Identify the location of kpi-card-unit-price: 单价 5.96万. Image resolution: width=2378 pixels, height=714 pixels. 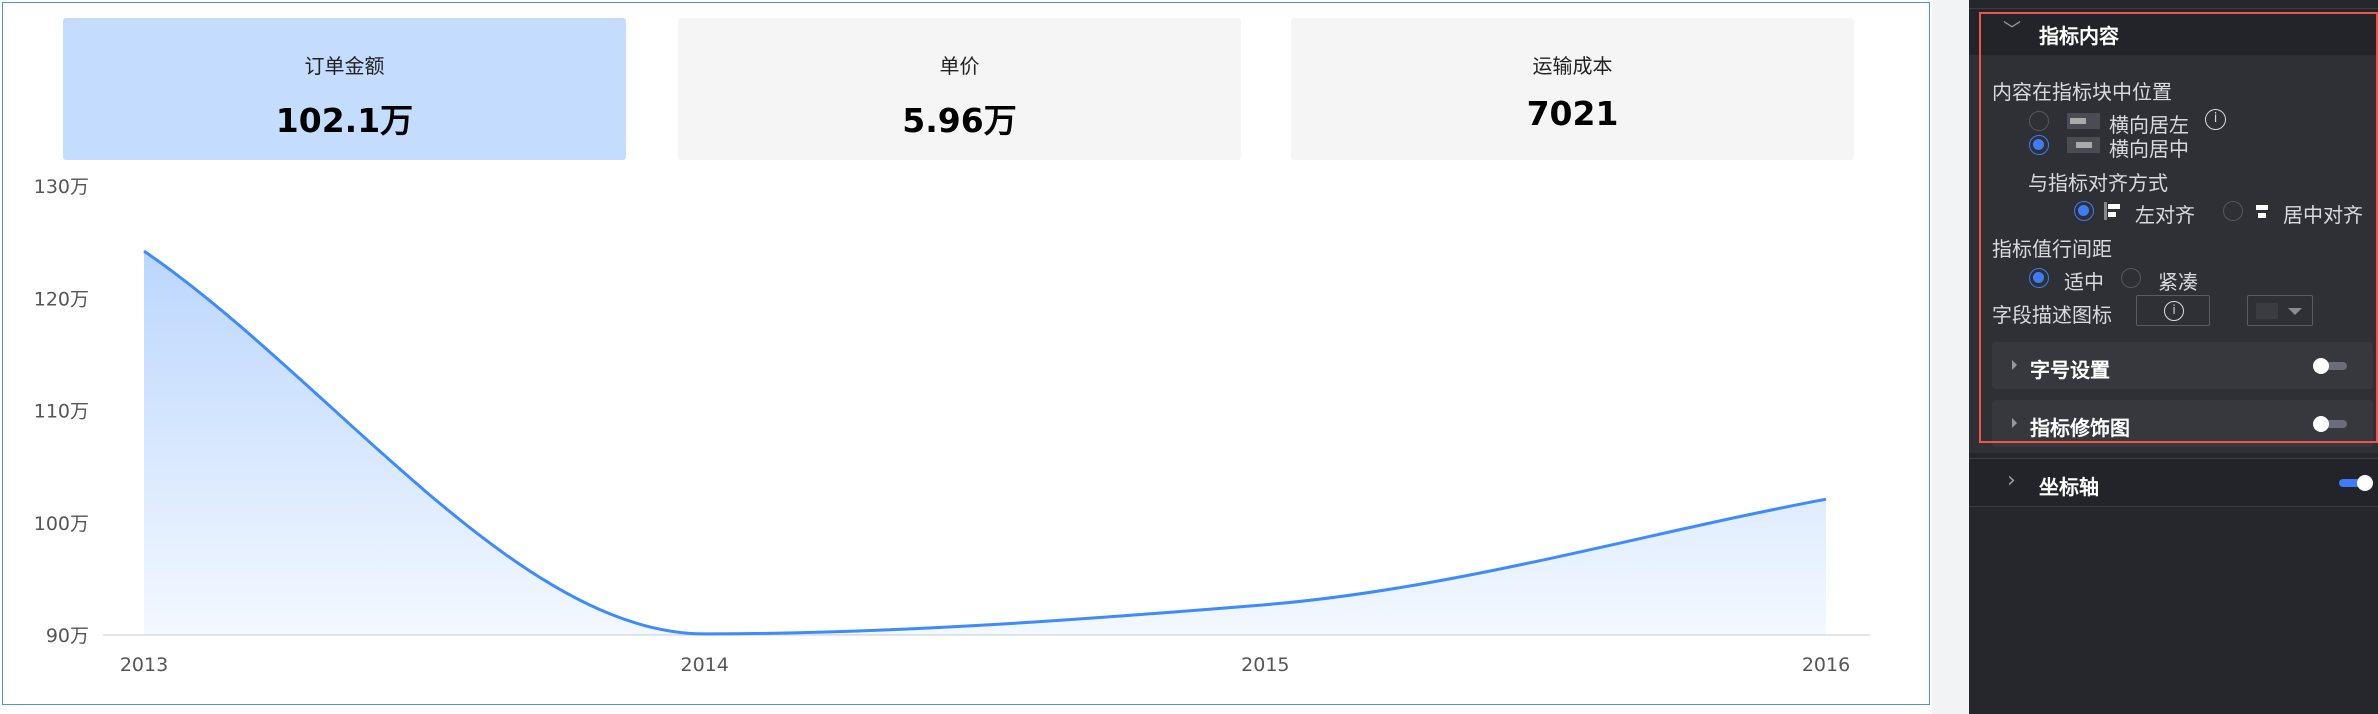
(959, 89).